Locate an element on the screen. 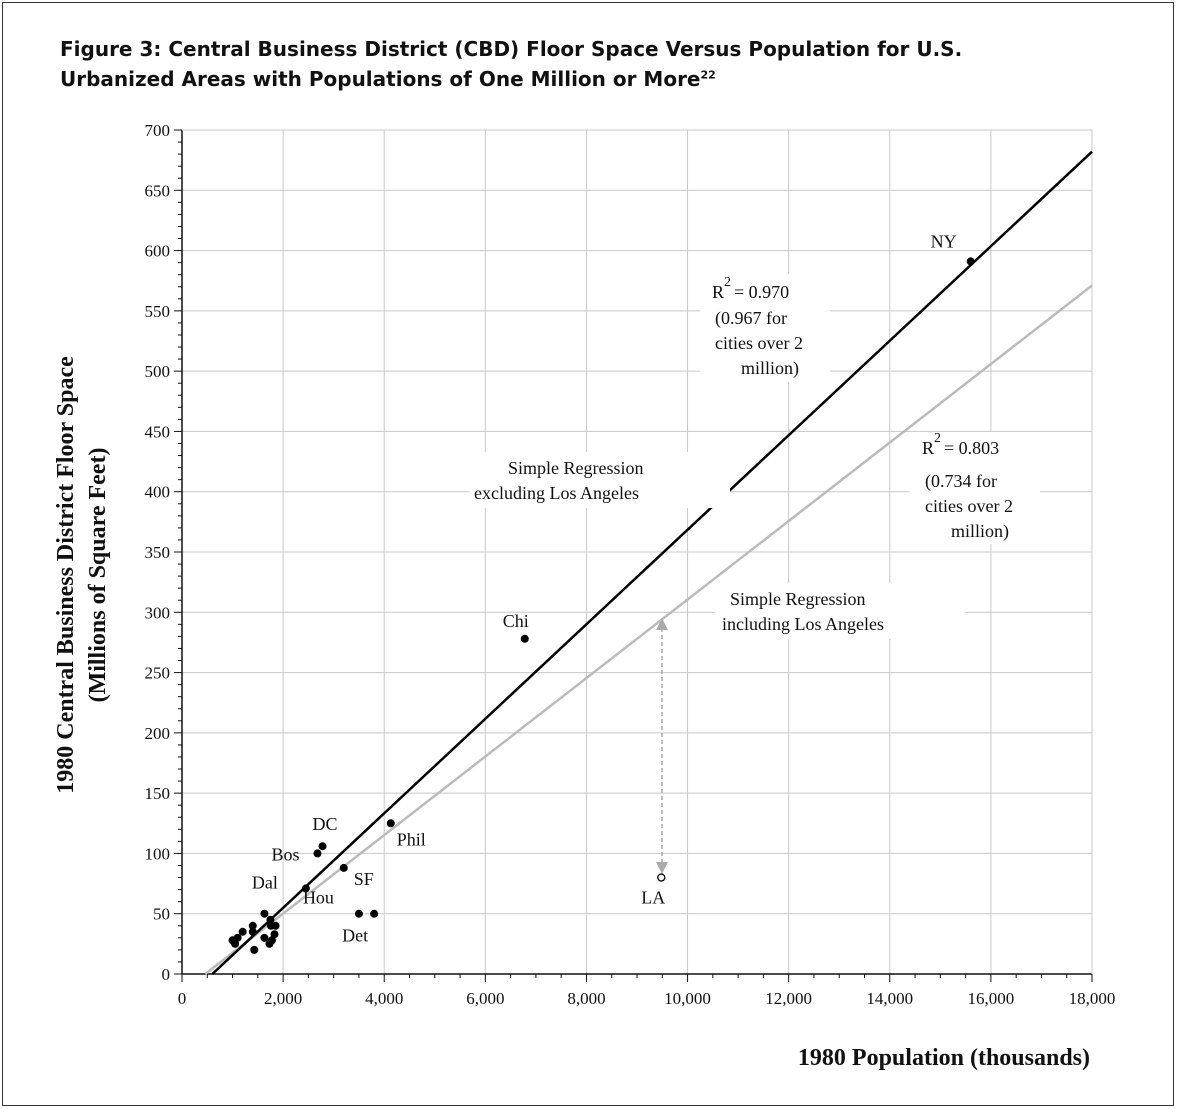  x-tick-label: 0 is located at coordinates (182, 998).